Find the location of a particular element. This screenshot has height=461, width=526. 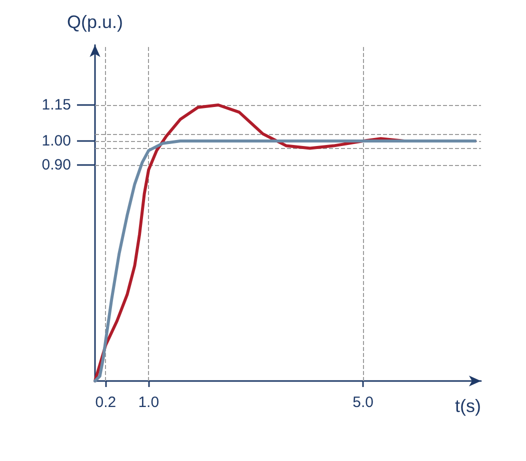

y-tick-label: 1.15 is located at coordinates (56, 105).